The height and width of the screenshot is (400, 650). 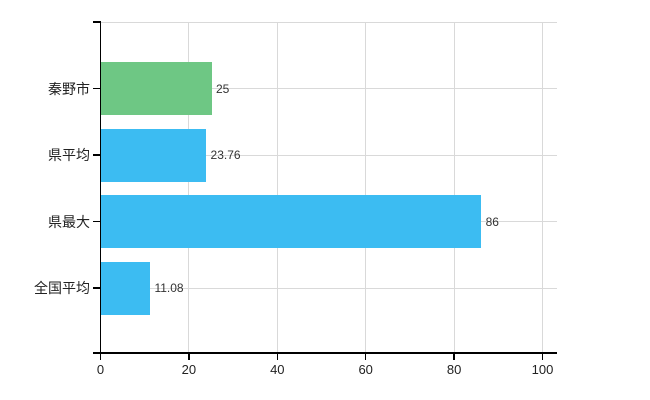 What do you see at coordinates (542, 369) in the screenshot?
I see `x-axis-tick-label: 100` at bounding box center [542, 369].